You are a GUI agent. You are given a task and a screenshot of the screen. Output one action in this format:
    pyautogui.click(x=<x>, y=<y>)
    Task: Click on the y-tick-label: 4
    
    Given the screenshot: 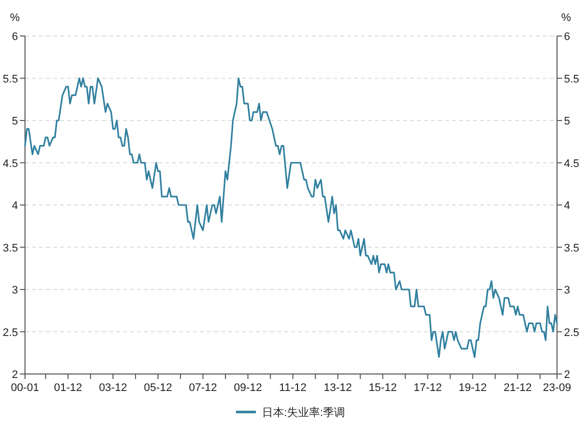 What is the action you would take?
    pyautogui.click(x=15, y=206)
    